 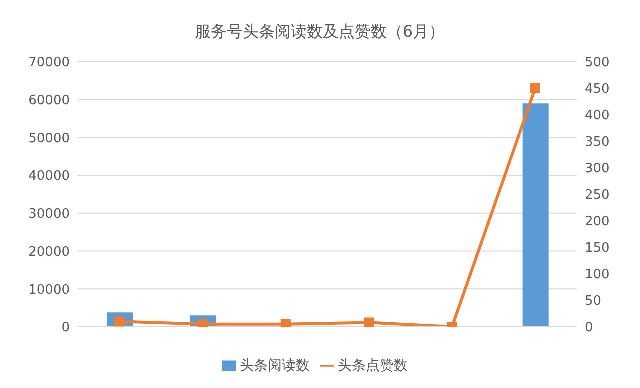 What do you see at coordinates (275, 366) in the screenshot?
I see `legend-label: 头条阅读数` at bounding box center [275, 366].